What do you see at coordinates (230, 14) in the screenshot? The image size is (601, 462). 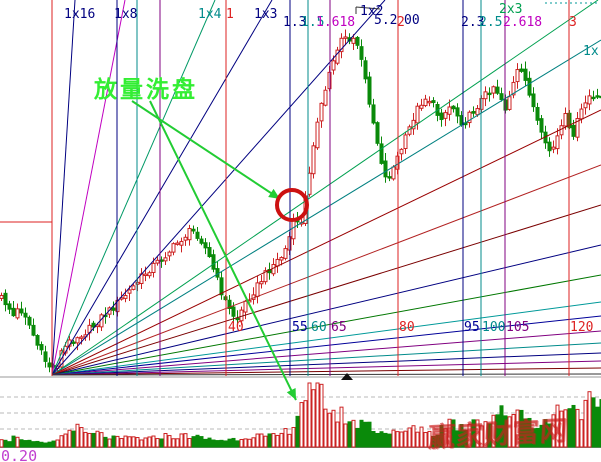 I see `gann-fan-label-1: 1` at bounding box center [230, 14].